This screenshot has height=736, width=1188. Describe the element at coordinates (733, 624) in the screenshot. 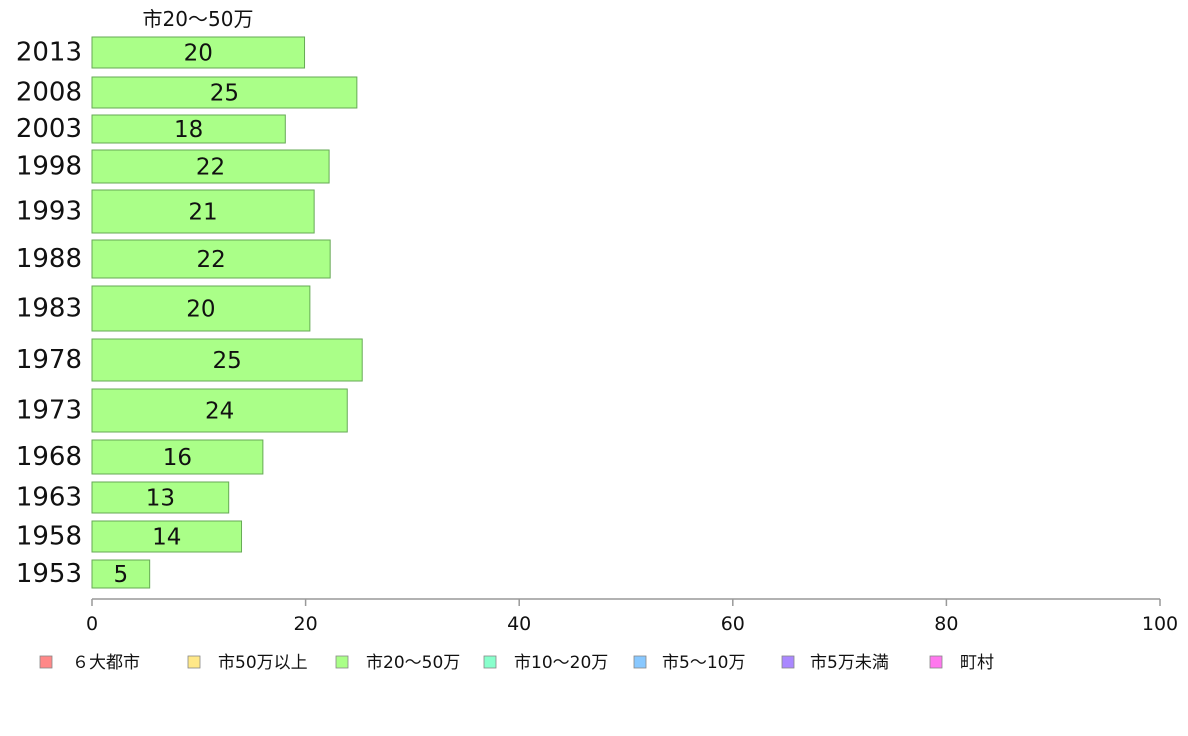

I see `x-tick-label: 60` at that location.